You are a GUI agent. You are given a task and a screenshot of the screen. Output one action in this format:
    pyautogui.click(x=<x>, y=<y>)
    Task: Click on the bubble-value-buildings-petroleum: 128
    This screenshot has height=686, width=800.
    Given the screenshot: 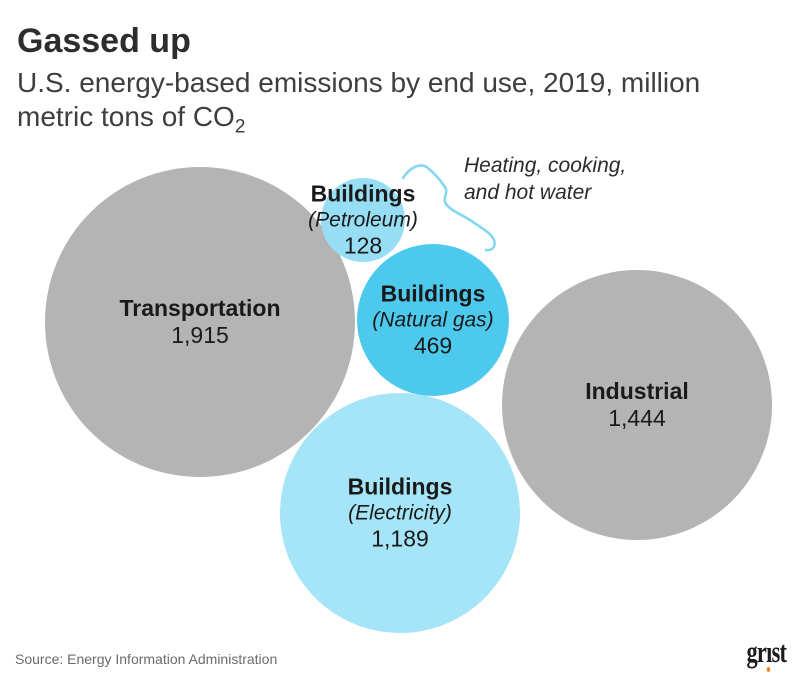 What is the action you would take?
    pyautogui.click(x=363, y=245)
    